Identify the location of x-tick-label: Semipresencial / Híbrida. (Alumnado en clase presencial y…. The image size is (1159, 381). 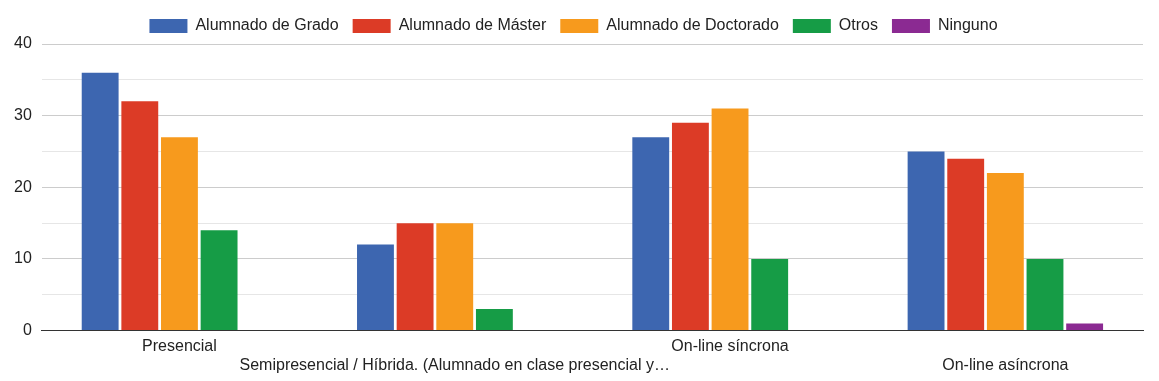
(454, 364).